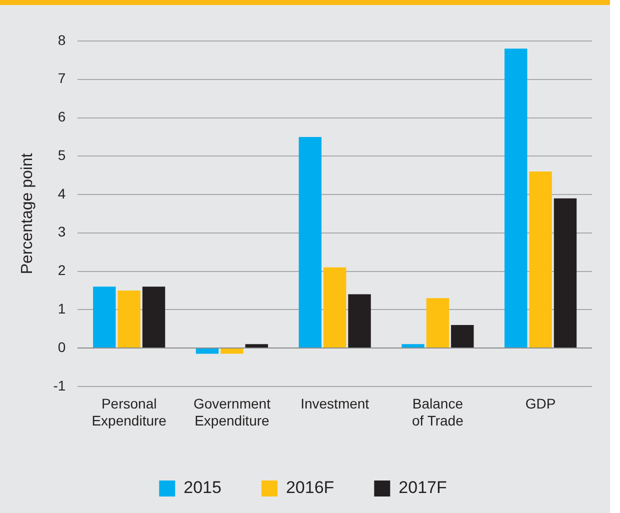 The width and height of the screenshot is (620, 513). I want to click on y-axis-title: Percentage point, so click(27, 213).